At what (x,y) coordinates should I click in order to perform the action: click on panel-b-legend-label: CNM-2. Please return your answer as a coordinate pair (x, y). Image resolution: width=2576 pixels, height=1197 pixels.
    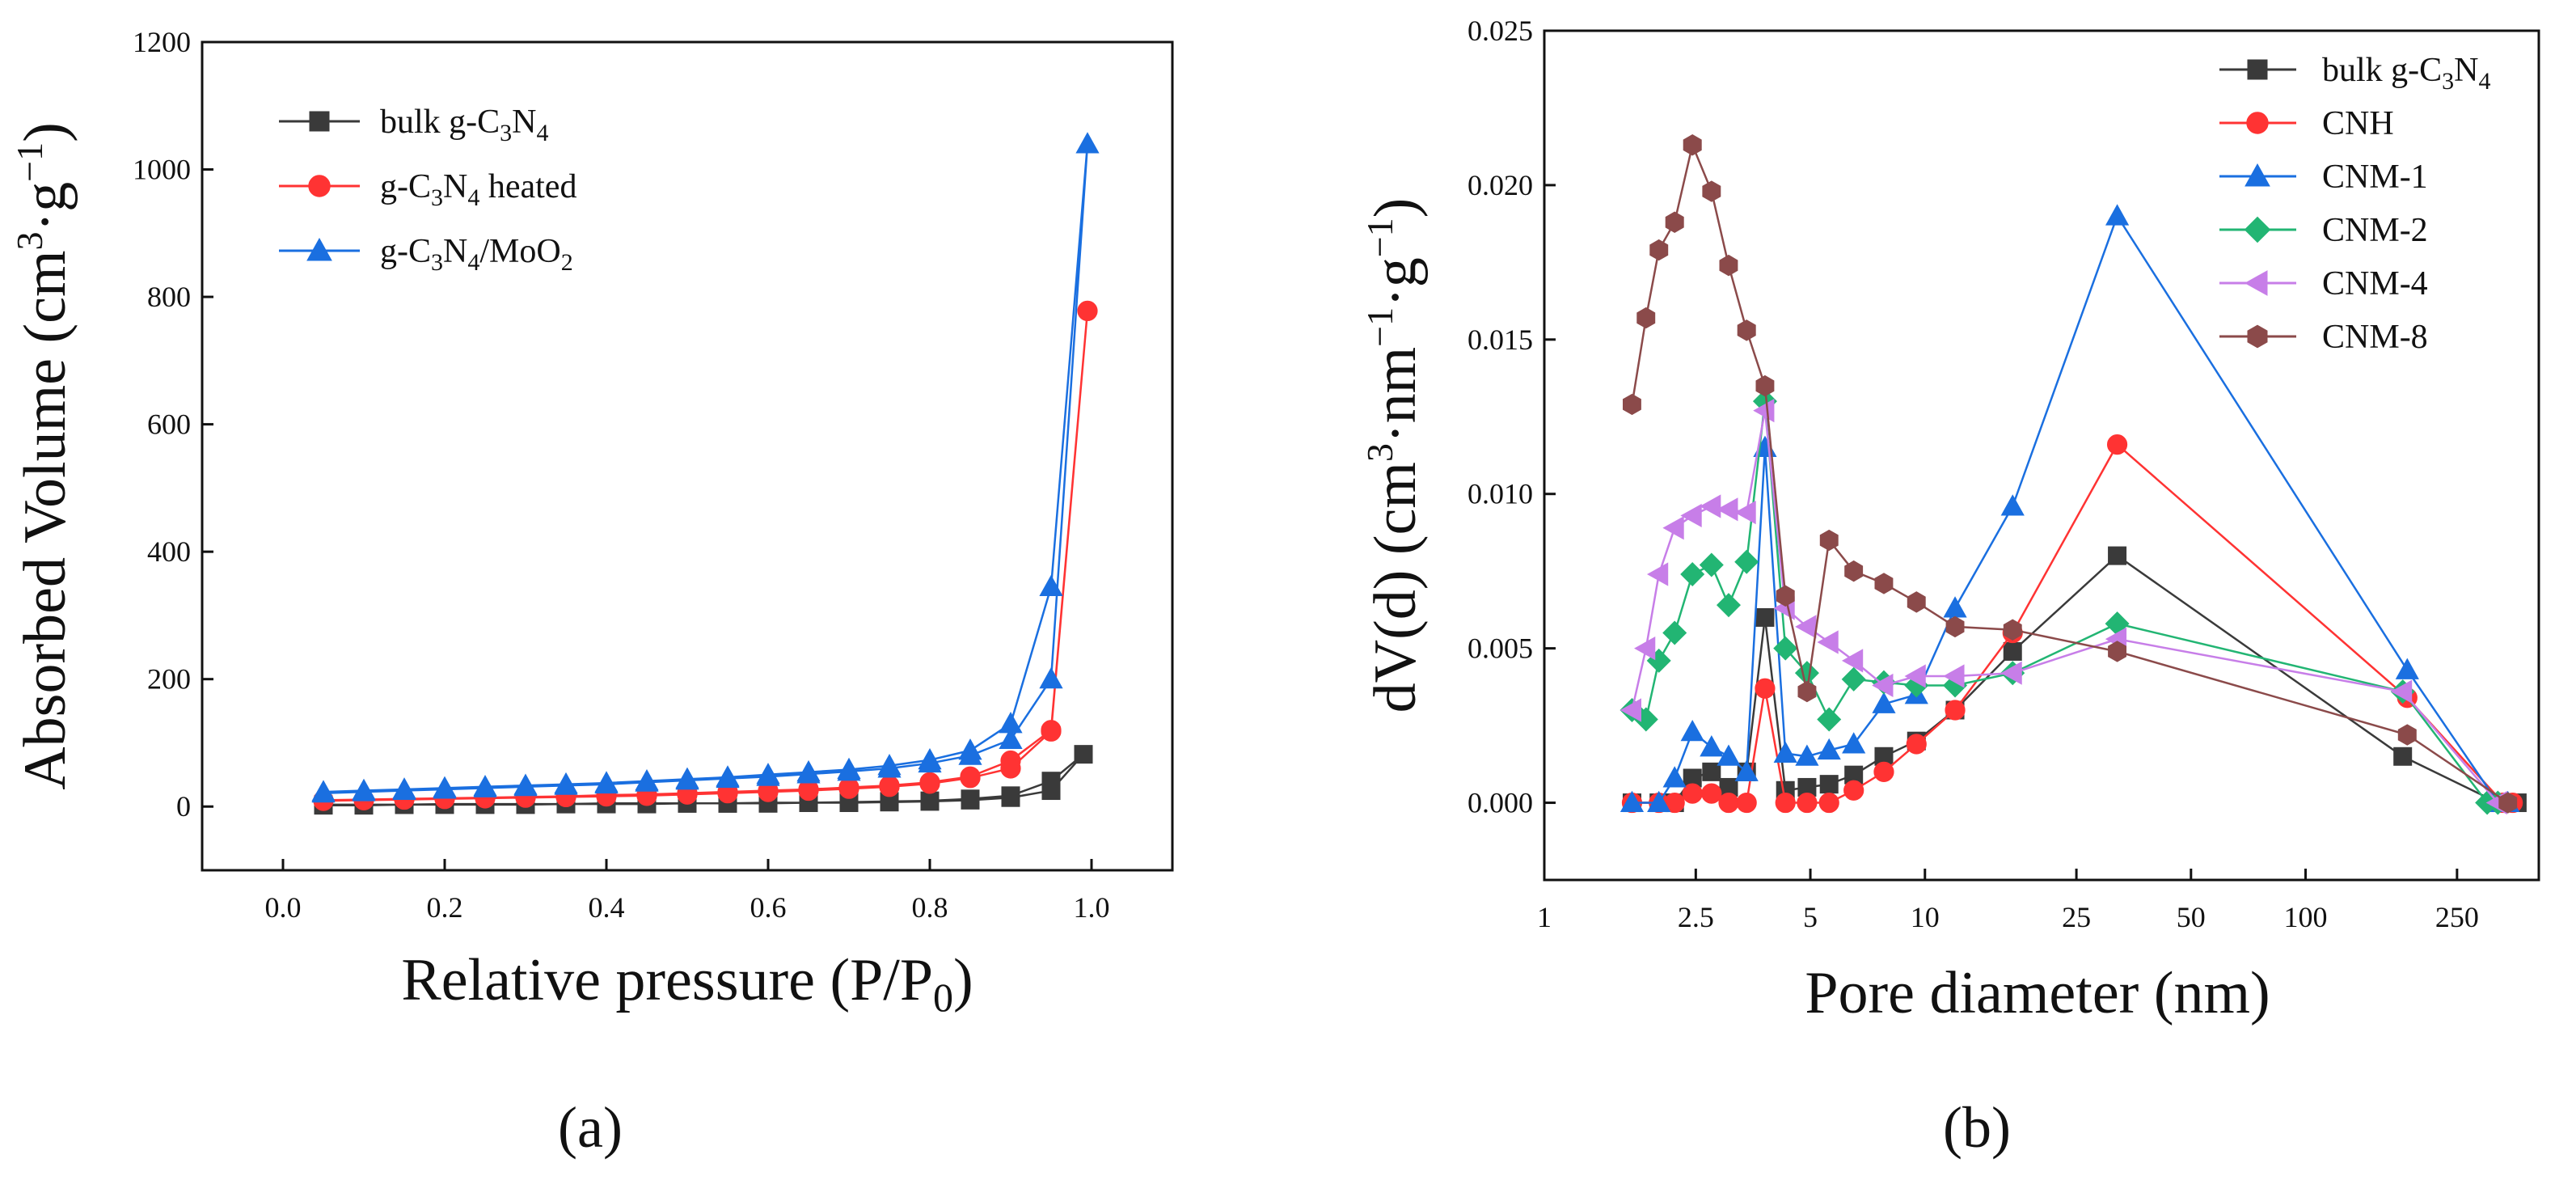
    Looking at the image, I should click on (2375, 230).